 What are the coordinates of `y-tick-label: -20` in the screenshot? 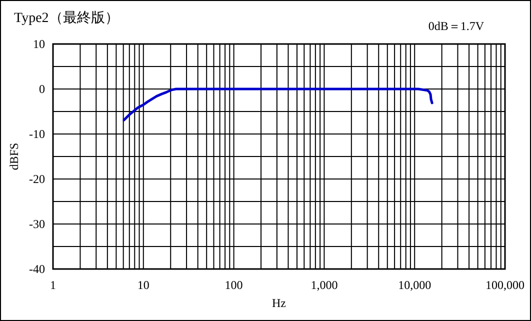 It's located at (37, 179).